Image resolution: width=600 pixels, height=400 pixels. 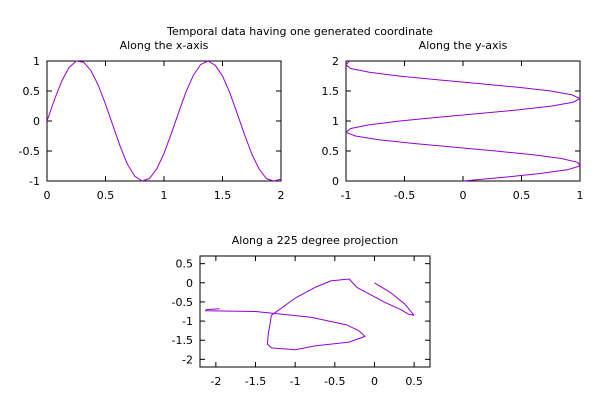 I want to click on y-tick-label: -1.5, so click(x=182, y=340).